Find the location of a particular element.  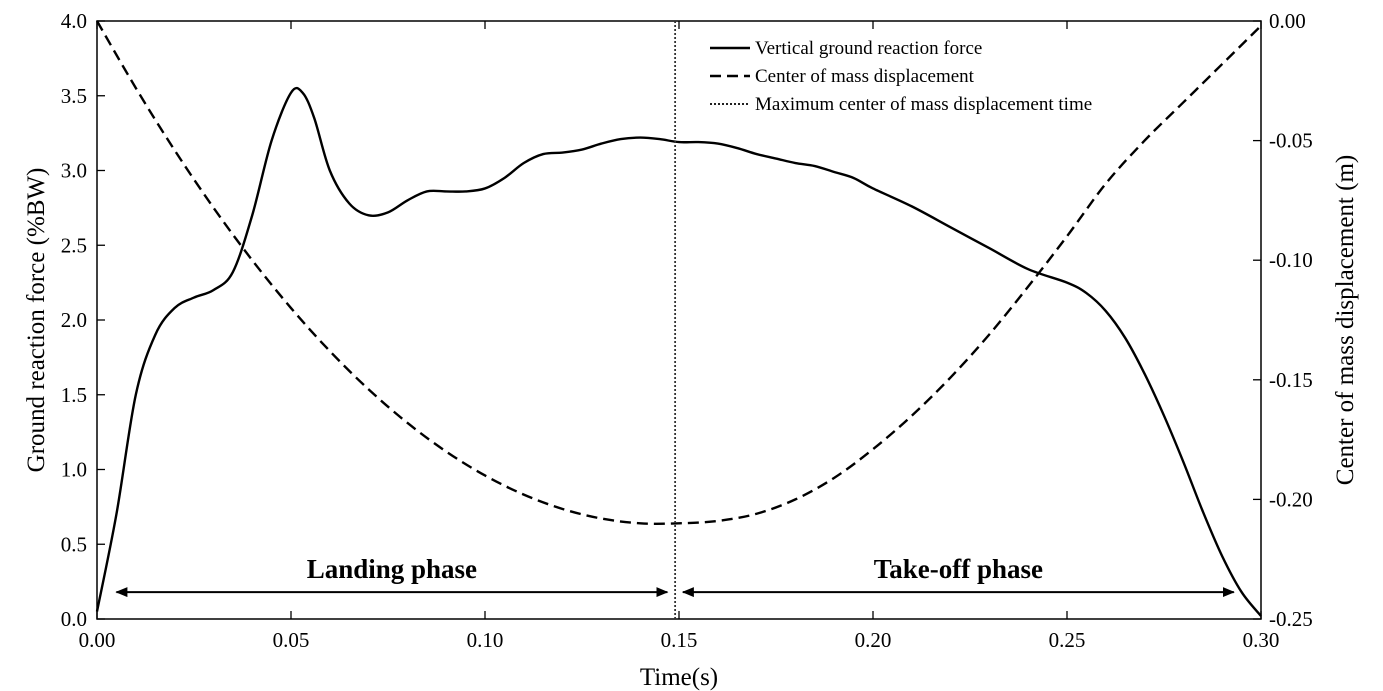

y-left-tick-label: 1.0 is located at coordinates (74, 470).